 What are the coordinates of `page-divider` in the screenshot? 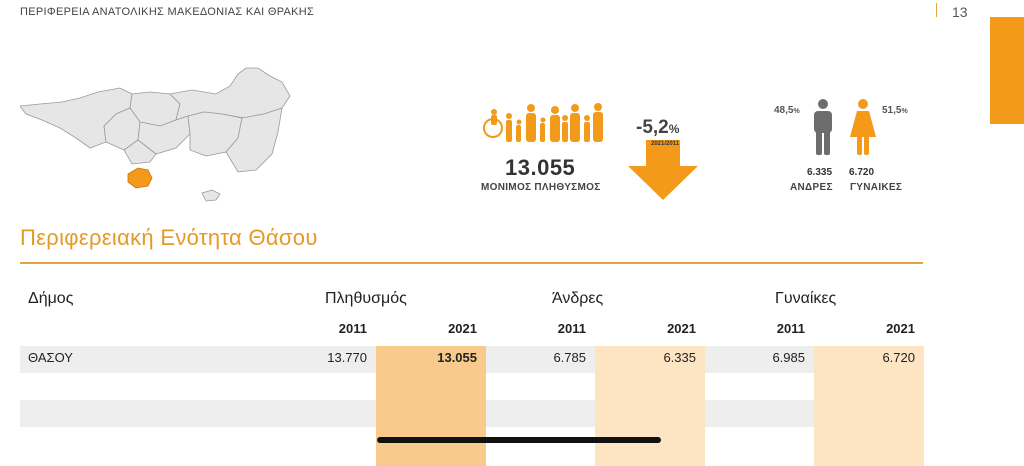 It's located at (936, 10).